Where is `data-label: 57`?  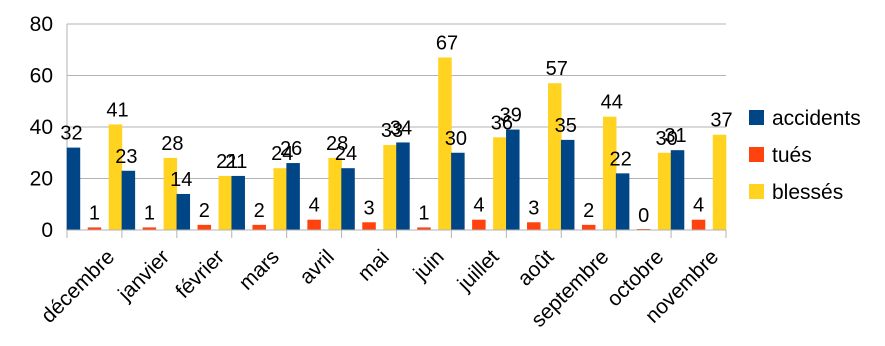 data-label: 57 is located at coordinates (557, 69).